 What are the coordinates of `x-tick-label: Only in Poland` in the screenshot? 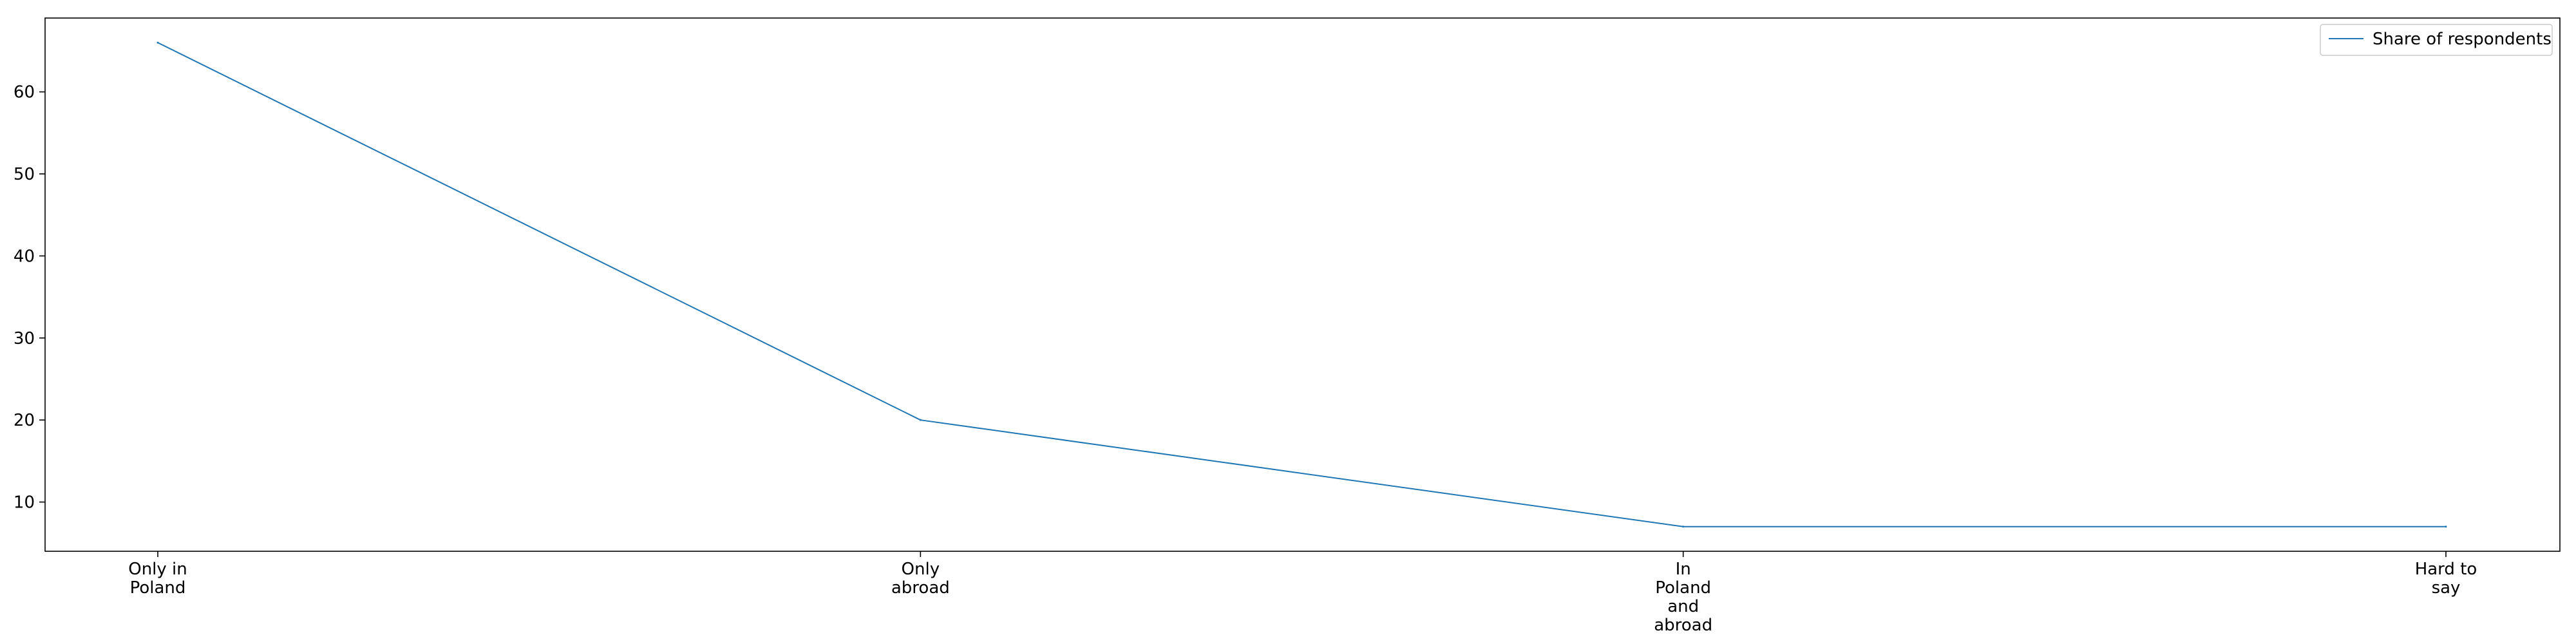 It's located at (157, 579).